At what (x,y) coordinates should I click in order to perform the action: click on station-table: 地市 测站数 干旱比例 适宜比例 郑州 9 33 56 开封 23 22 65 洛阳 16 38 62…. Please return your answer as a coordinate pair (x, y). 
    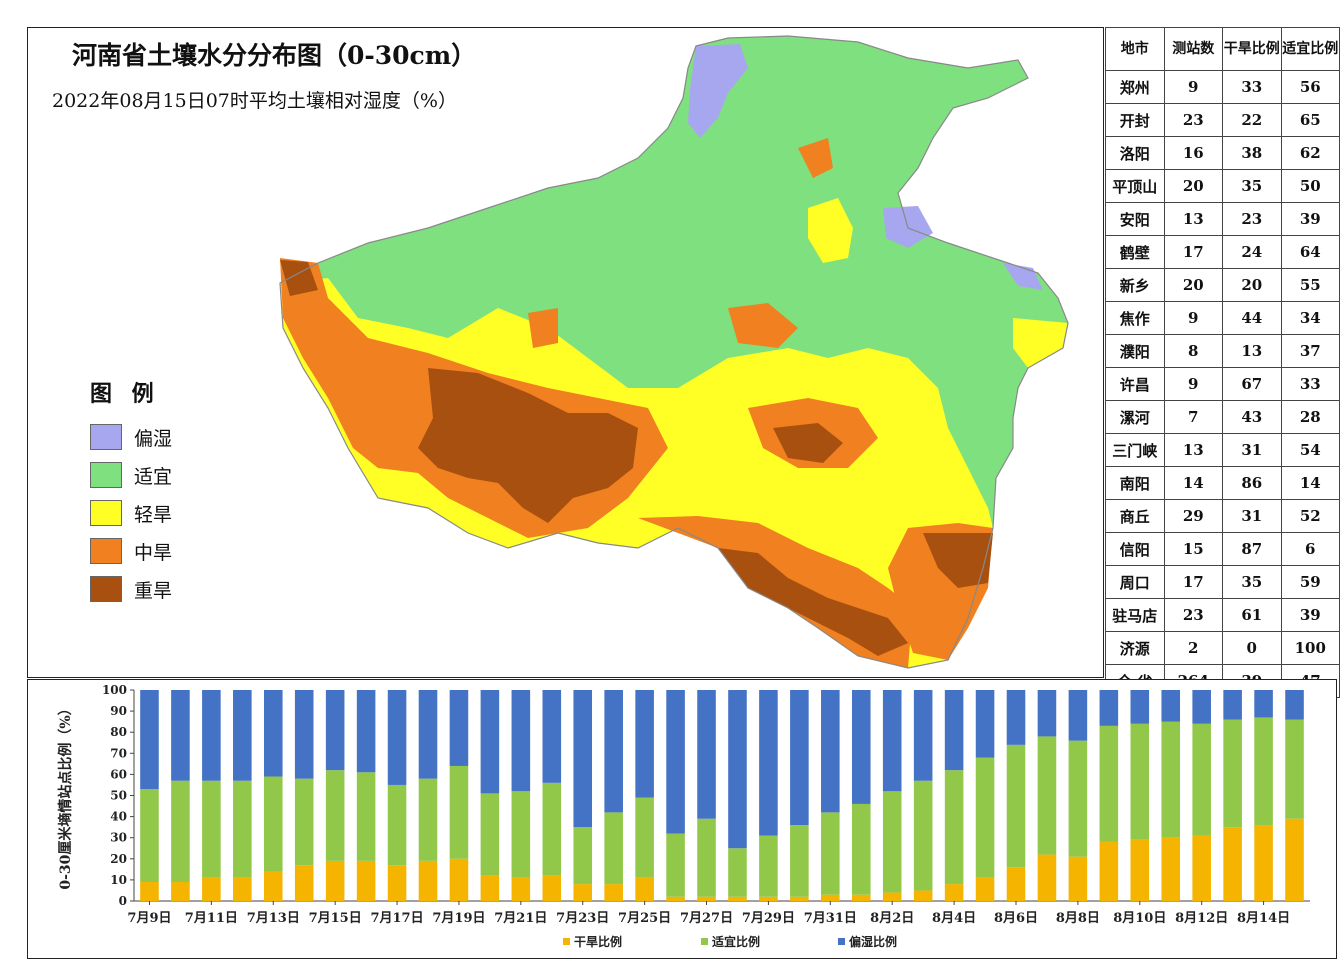
    Looking at the image, I should click on (1222, 362).